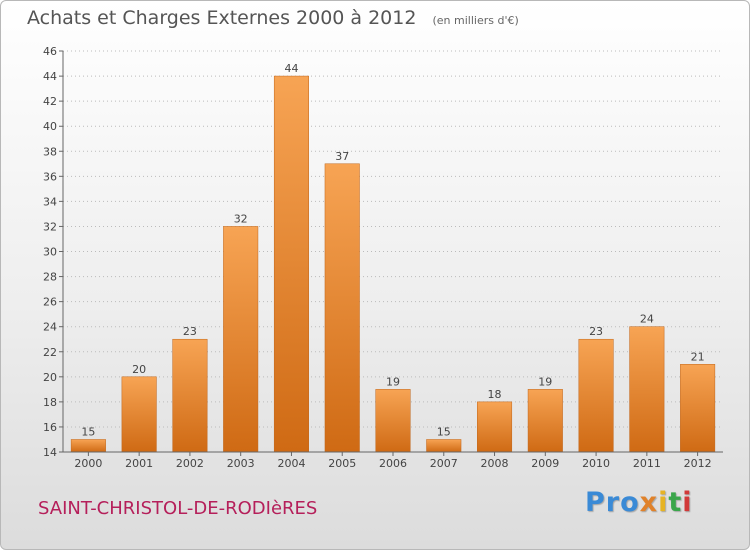 The height and width of the screenshot is (550, 750). I want to click on y-tick-label: 28, so click(50, 277).